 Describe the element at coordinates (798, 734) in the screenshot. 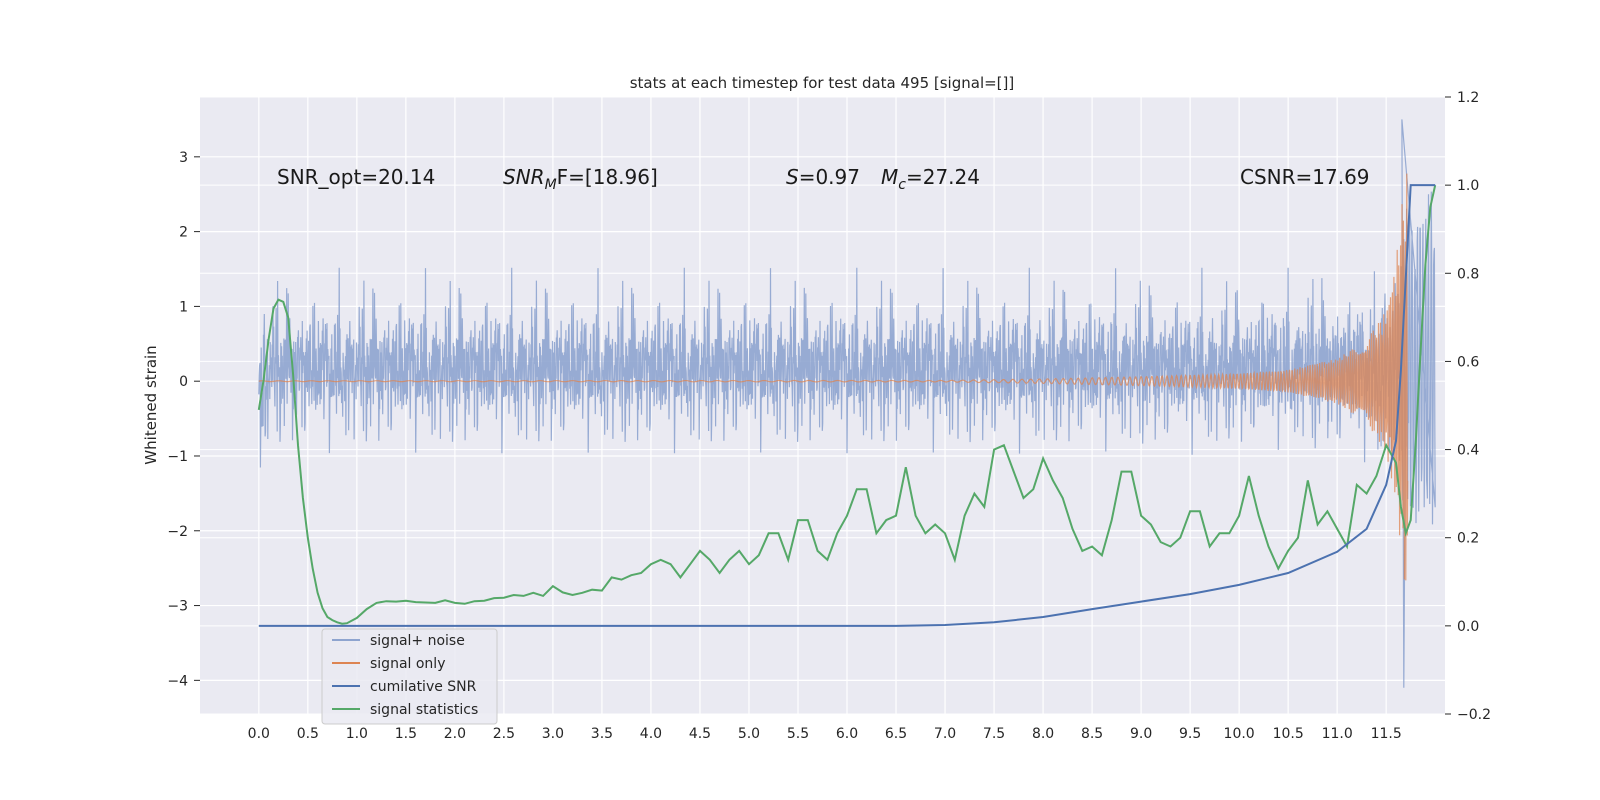

I see `x-tick-label: 5.5` at that location.